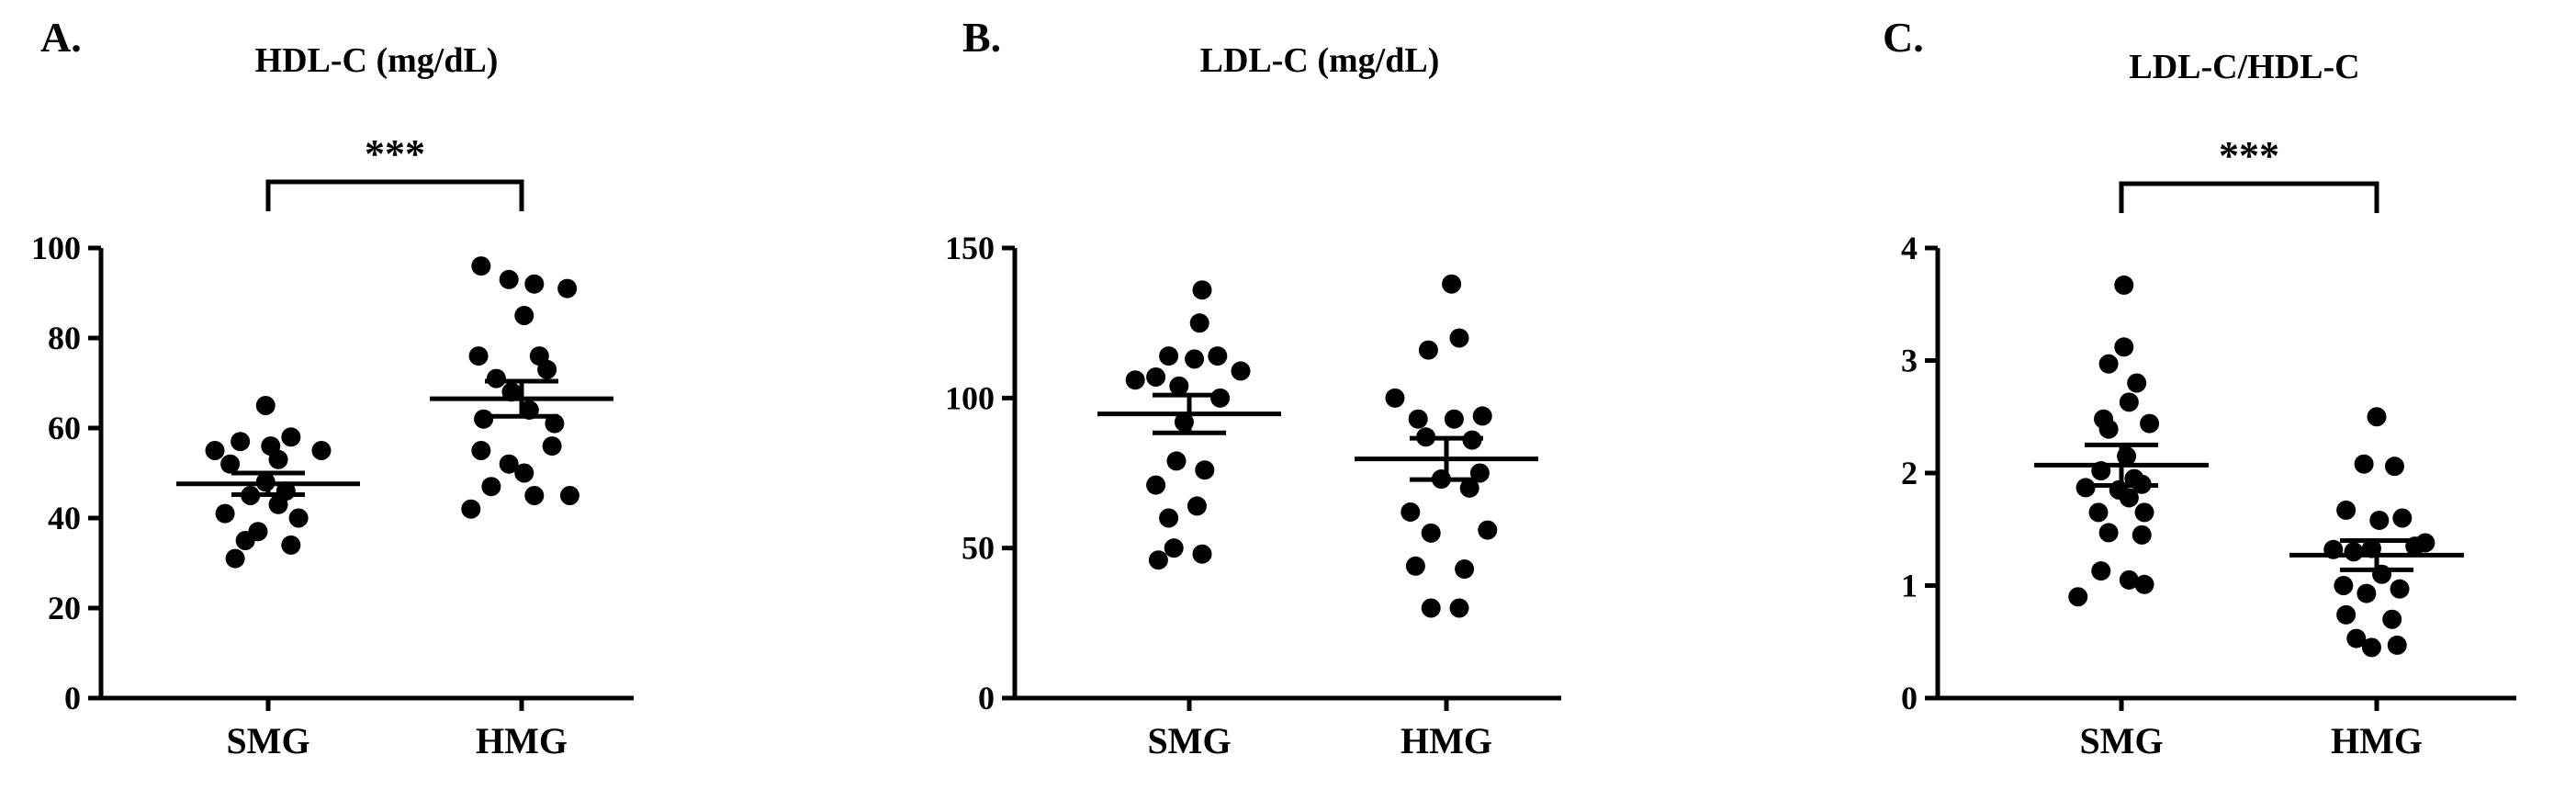 This screenshot has height=789, width=2576. I want to click on significance-label: ***, so click(2249, 155).